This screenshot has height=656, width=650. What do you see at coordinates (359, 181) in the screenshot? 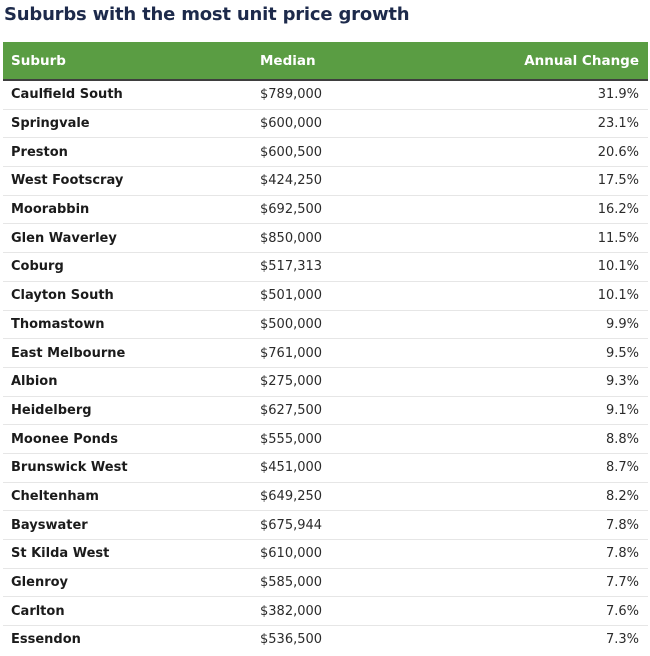
I see `median-cell: $424,250` at bounding box center [359, 181].